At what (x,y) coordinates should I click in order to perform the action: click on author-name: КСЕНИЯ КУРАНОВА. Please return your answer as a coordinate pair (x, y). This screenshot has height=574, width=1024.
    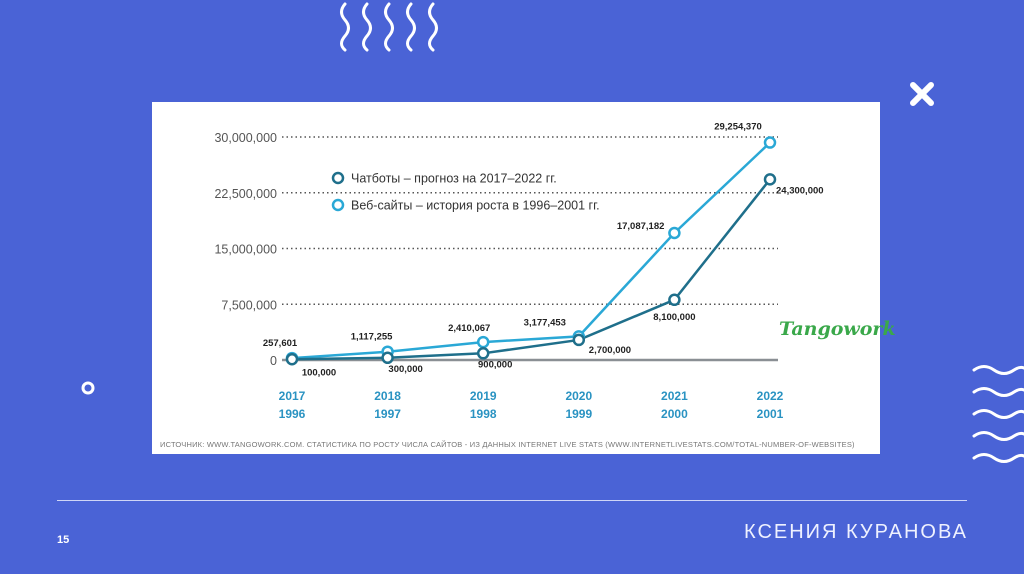
    Looking at the image, I should click on (856, 532).